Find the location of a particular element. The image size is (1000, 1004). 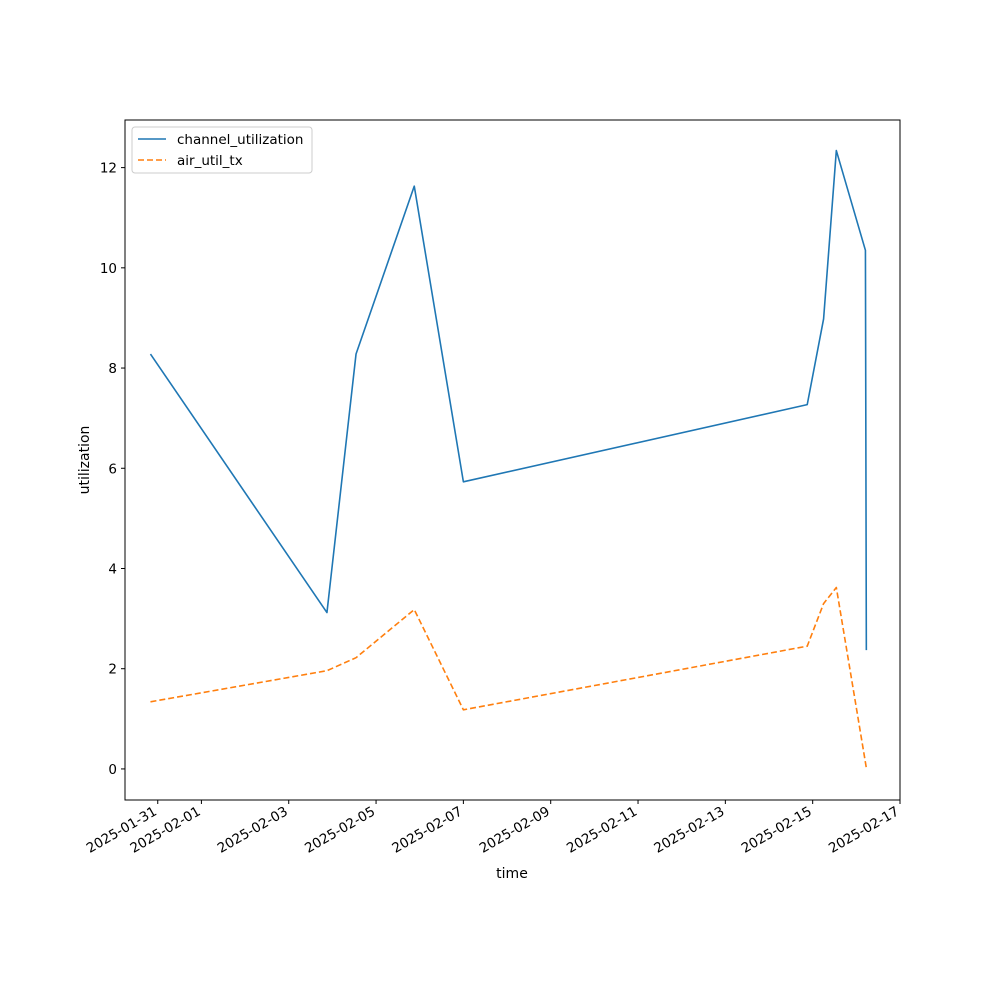

legend-label-channel-utilization: channel_utilization is located at coordinates (240, 140).